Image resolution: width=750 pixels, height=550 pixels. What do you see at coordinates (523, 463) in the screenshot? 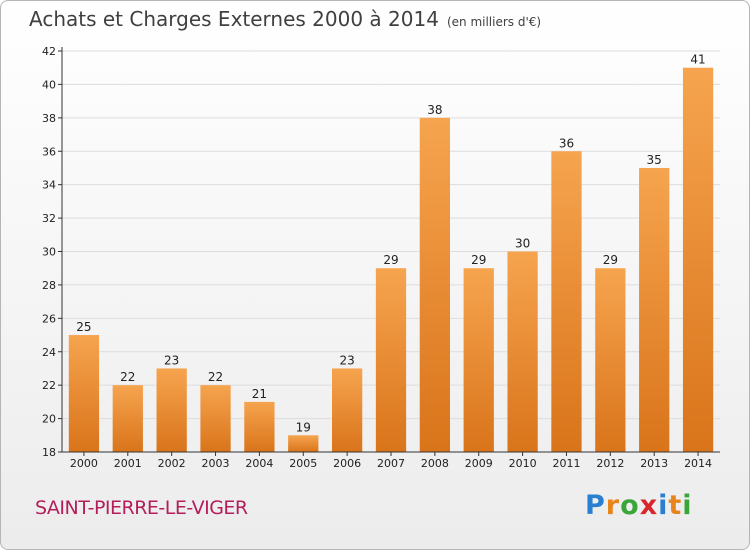
I see `x-tick-label-2010: 2010` at bounding box center [523, 463].